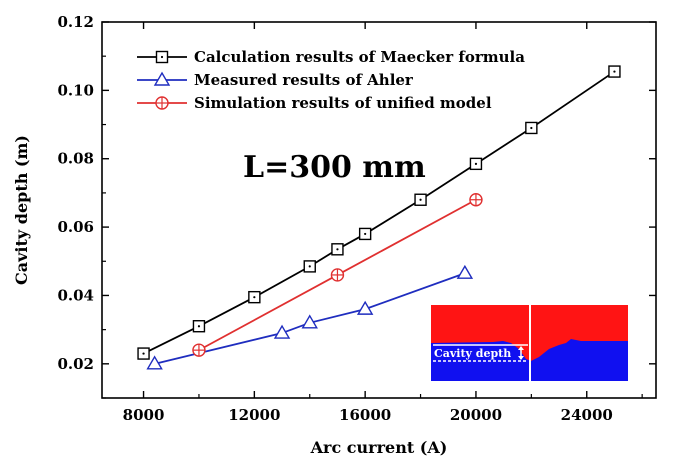 The height and width of the screenshot is (476, 692). Describe the element at coordinates (476, 415) in the screenshot. I see `x-tick-label: 20000` at that location.